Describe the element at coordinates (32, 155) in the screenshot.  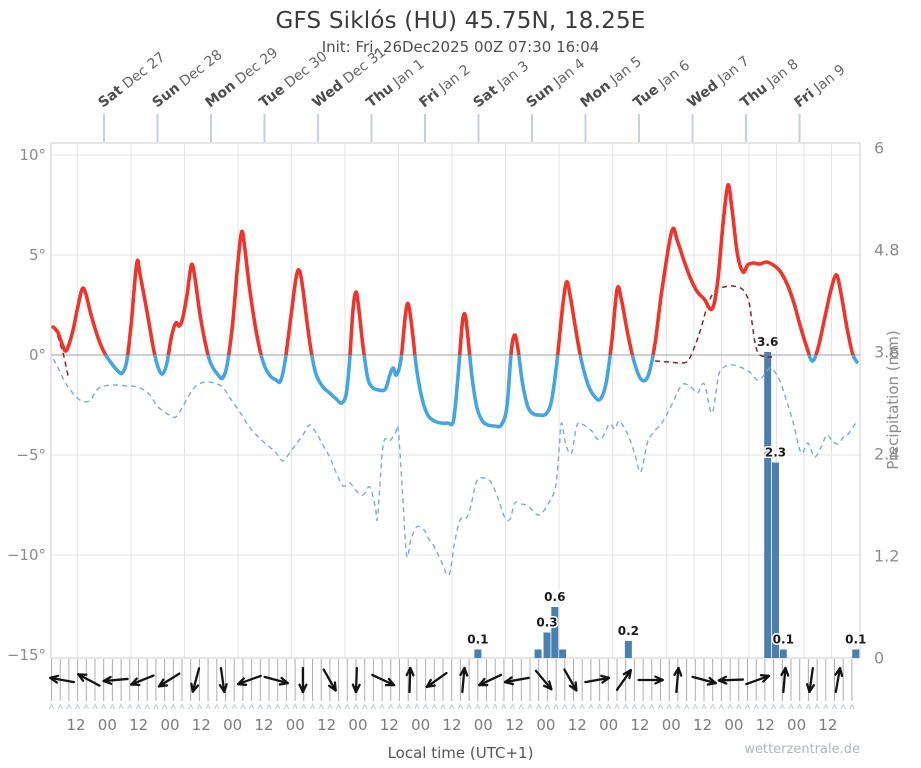
I see `temp-tick-label: 10°` at that location.